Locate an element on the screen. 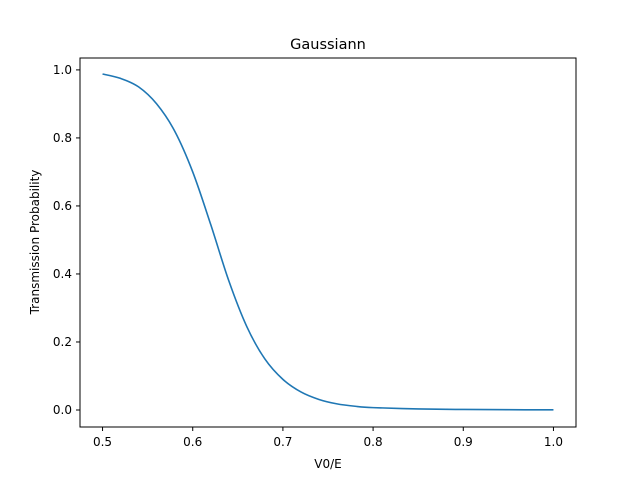  y-tick-label: 0.4 is located at coordinates (62, 274).